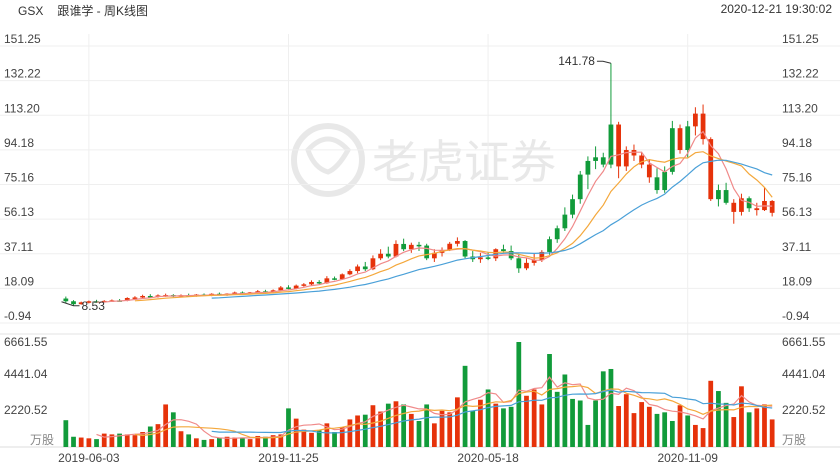  I want to click on ticker-symbol: GSX, so click(31, 11).